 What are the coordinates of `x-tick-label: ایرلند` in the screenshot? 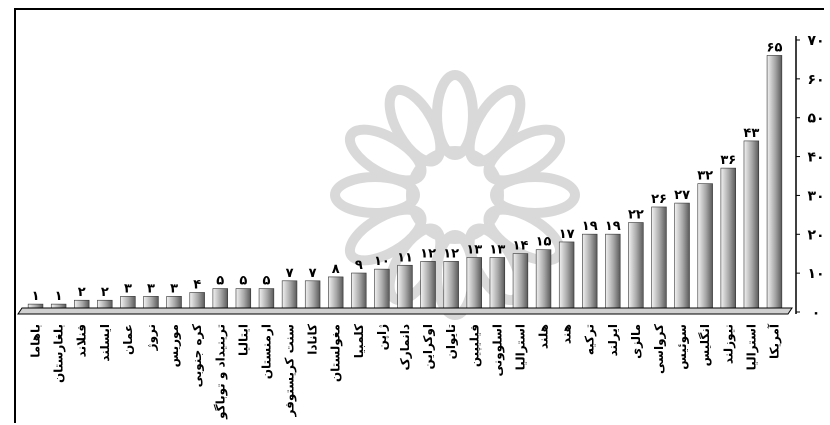 It's located at (613, 340).